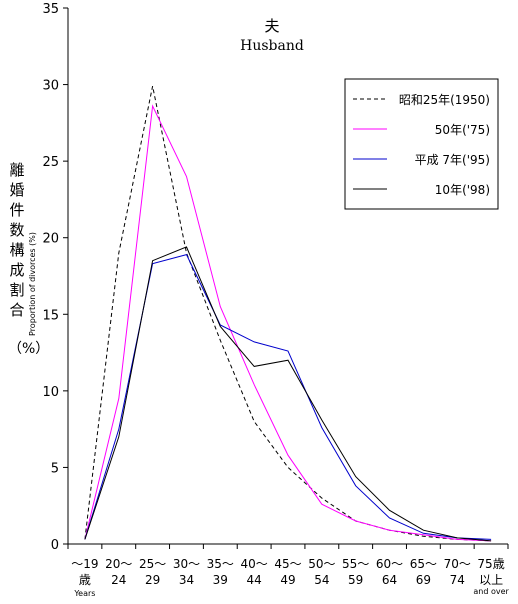 This screenshot has height=604, width=518. What do you see at coordinates (287, 564) in the screenshot?
I see `x-tick-label: 45～` at bounding box center [287, 564].